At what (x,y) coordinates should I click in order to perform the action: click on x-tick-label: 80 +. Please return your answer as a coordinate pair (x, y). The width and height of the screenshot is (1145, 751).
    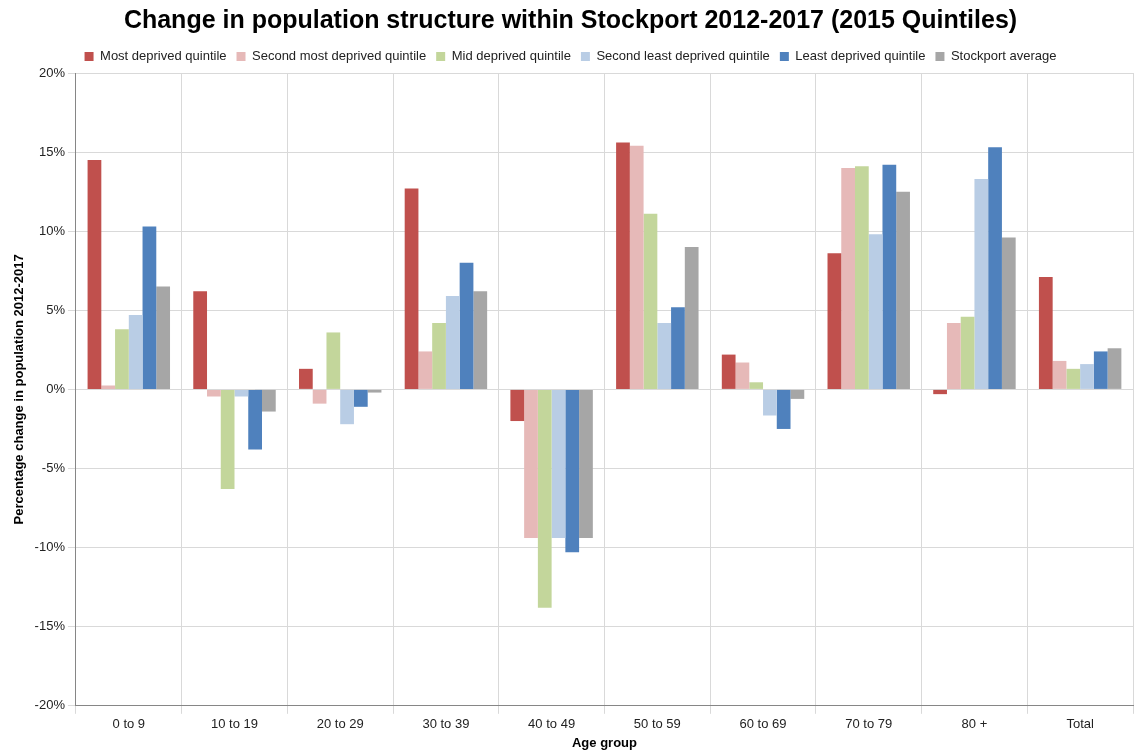
    Looking at the image, I should click on (974, 724).